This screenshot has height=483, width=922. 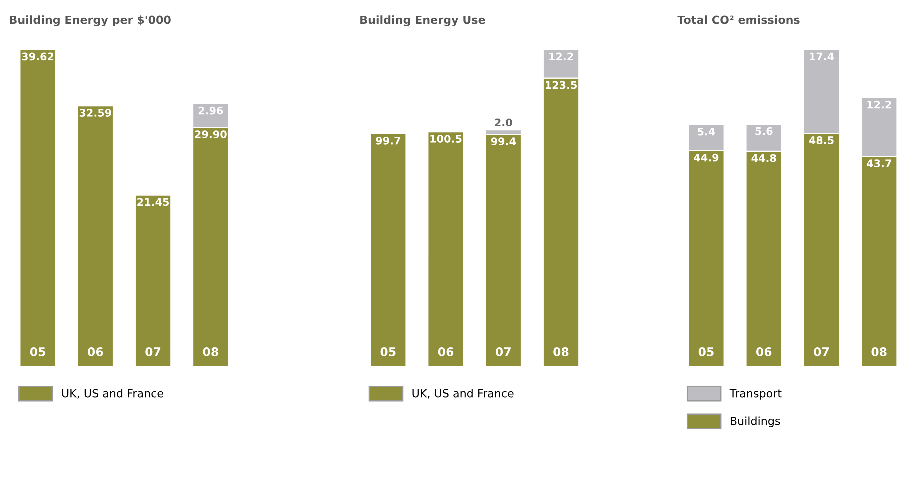 I want to click on data-label: 44.8, so click(x=764, y=158).